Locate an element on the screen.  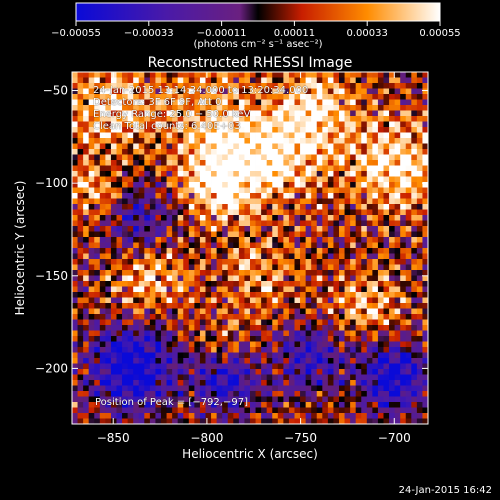
detectors-text: Detectors: 3F 6F 9F, Att 0 is located at coordinates (157, 102).